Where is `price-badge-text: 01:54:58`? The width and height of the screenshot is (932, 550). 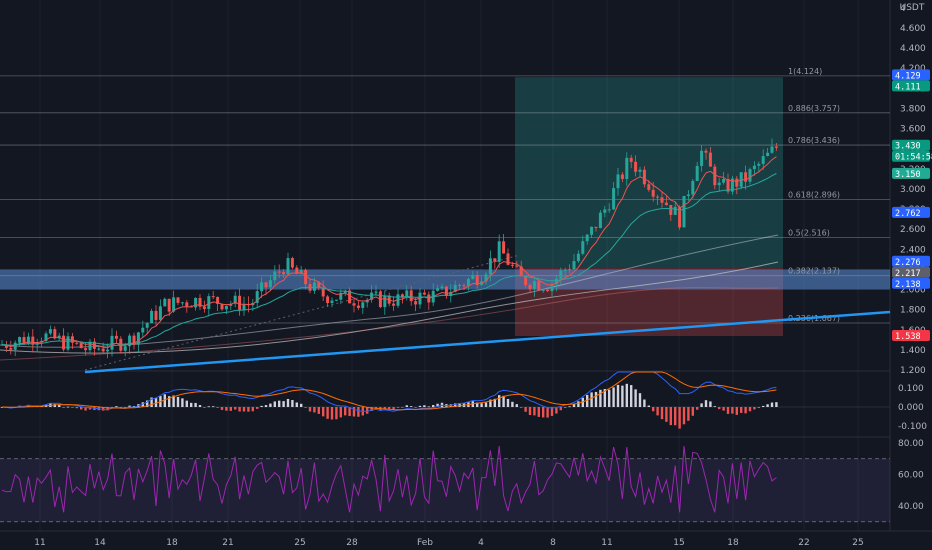
price-badge-text: 01:54:58 is located at coordinates (913, 158).